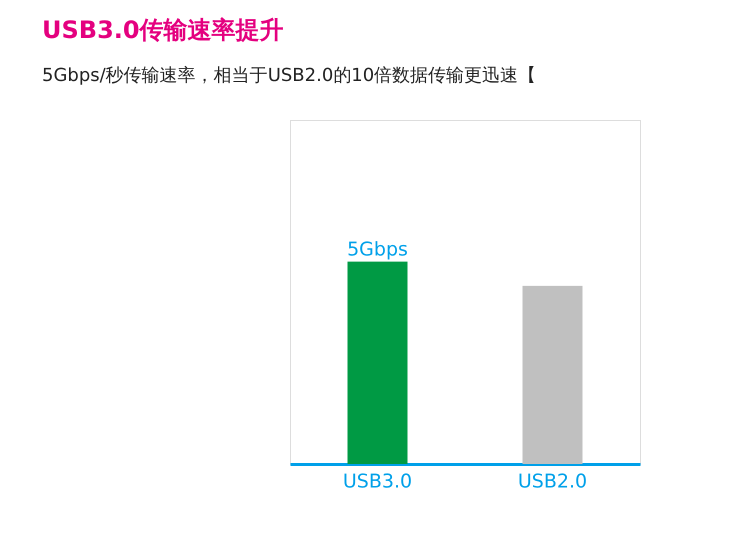  I want to click on data-label: 5Gbps, so click(377, 249).